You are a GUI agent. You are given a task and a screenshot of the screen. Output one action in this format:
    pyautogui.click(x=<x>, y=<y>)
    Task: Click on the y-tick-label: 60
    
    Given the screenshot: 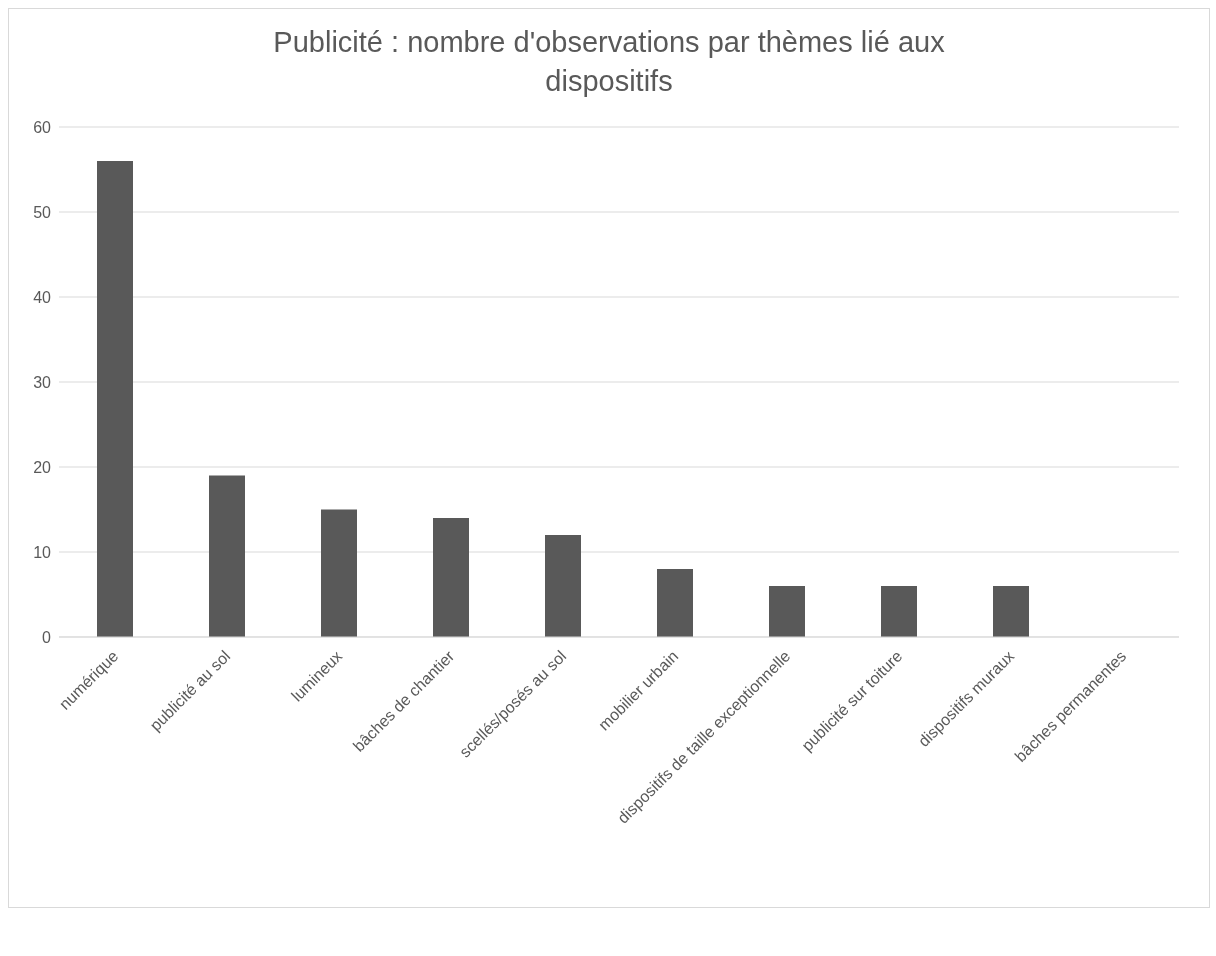 What is the action you would take?
    pyautogui.click(x=42, y=127)
    